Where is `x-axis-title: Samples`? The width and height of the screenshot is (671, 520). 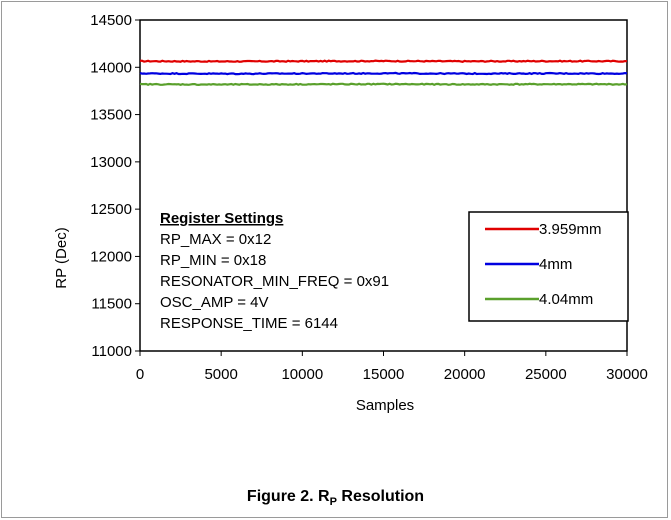
x-axis-title: Samples is located at coordinates (385, 405).